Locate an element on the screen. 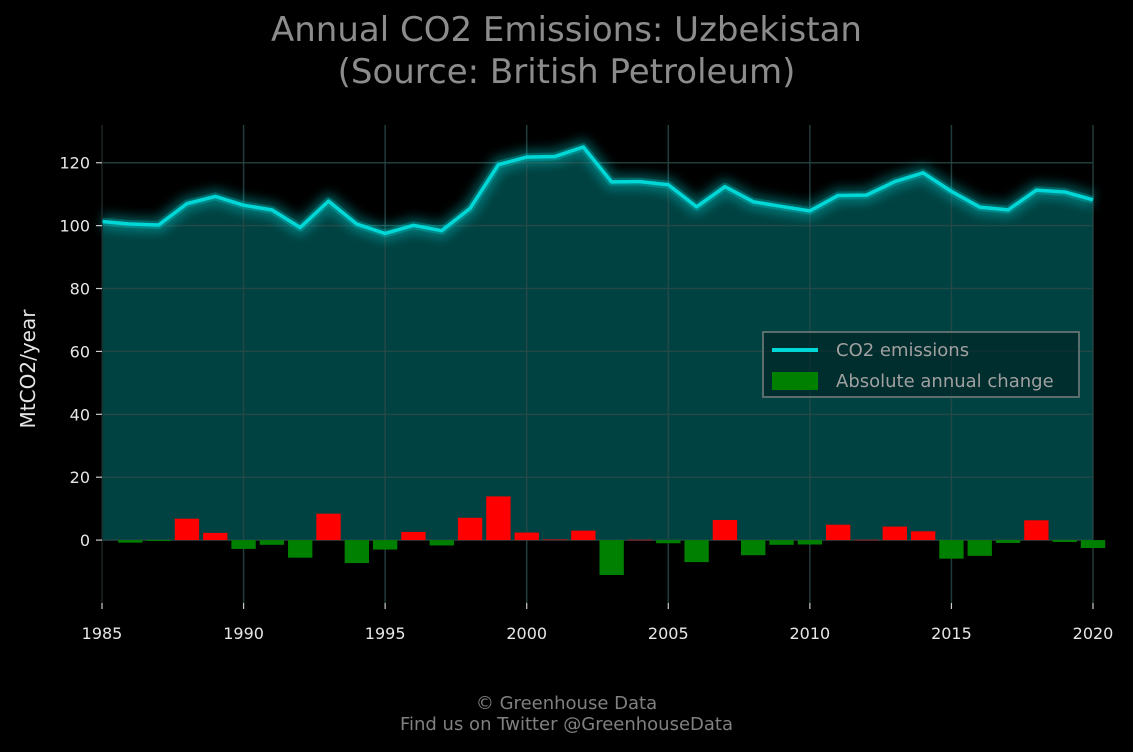 The width and height of the screenshot is (1133, 752). chart-subtitle: (Source: British Petroleum) is located at coordinates (566, 72).